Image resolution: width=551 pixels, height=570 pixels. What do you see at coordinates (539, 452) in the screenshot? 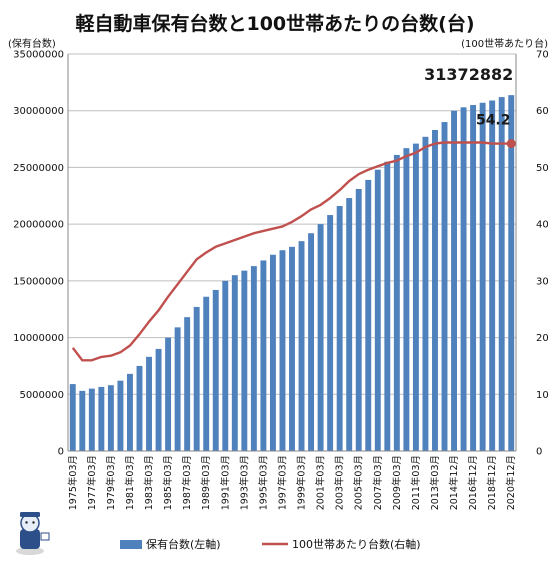
I see `right-tick-label: 0` at bounding box center [539, 452].